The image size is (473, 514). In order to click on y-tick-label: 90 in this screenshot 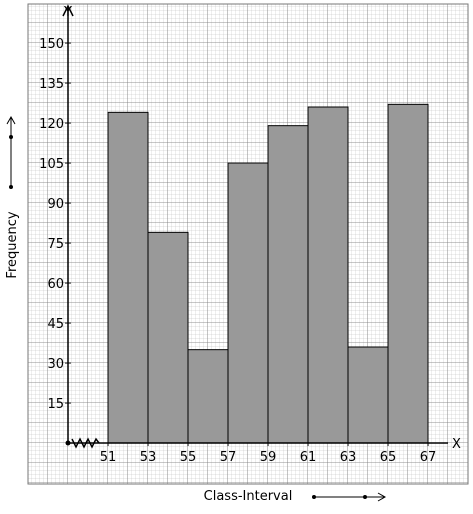, I will do `click(55, 204)`.